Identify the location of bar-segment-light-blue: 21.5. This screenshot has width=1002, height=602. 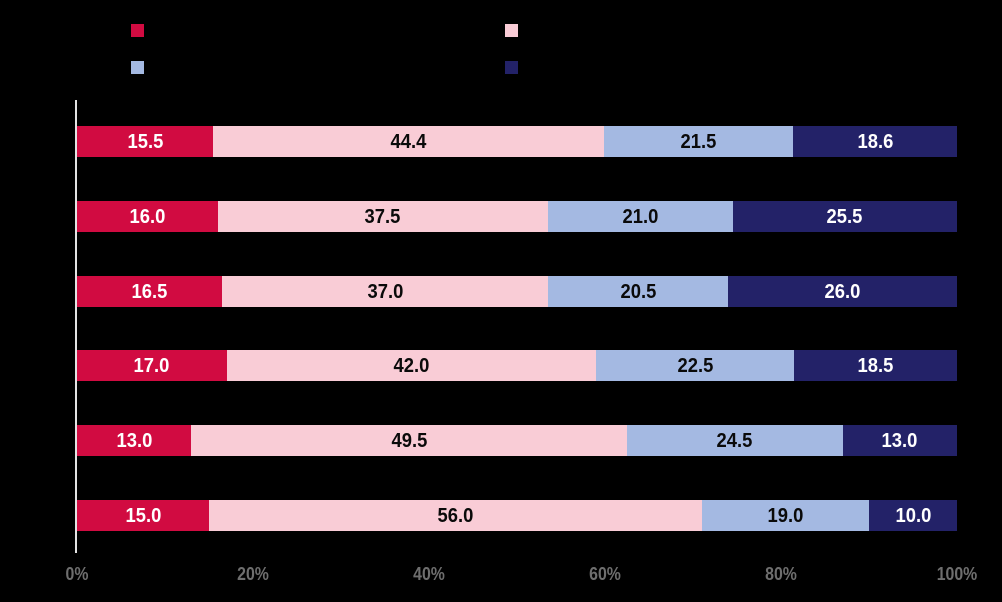
(699, 141).